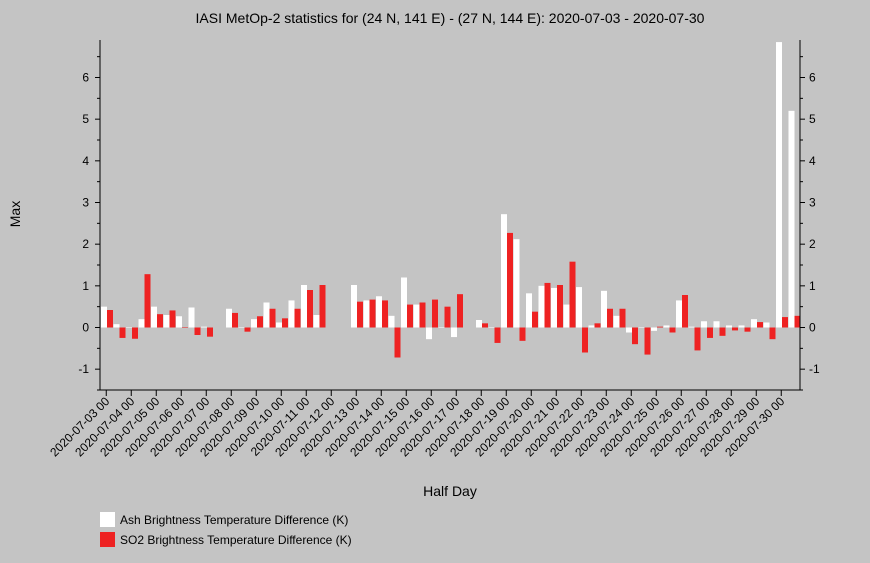  What do you see at coordinates (814, 369) in the screenshot?
I see `y-tick-label-right: -1` at bounding box center [814, 369].